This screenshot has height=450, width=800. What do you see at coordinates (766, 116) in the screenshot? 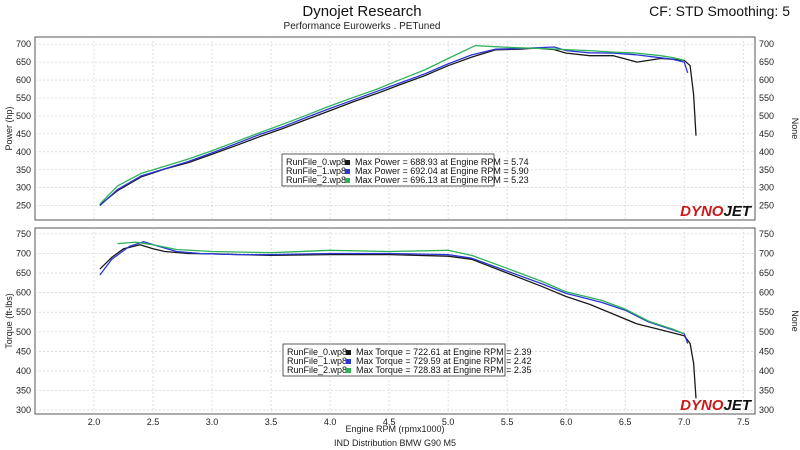
I see `power-y-tick-right: 500` at bounding box center [766, 116].